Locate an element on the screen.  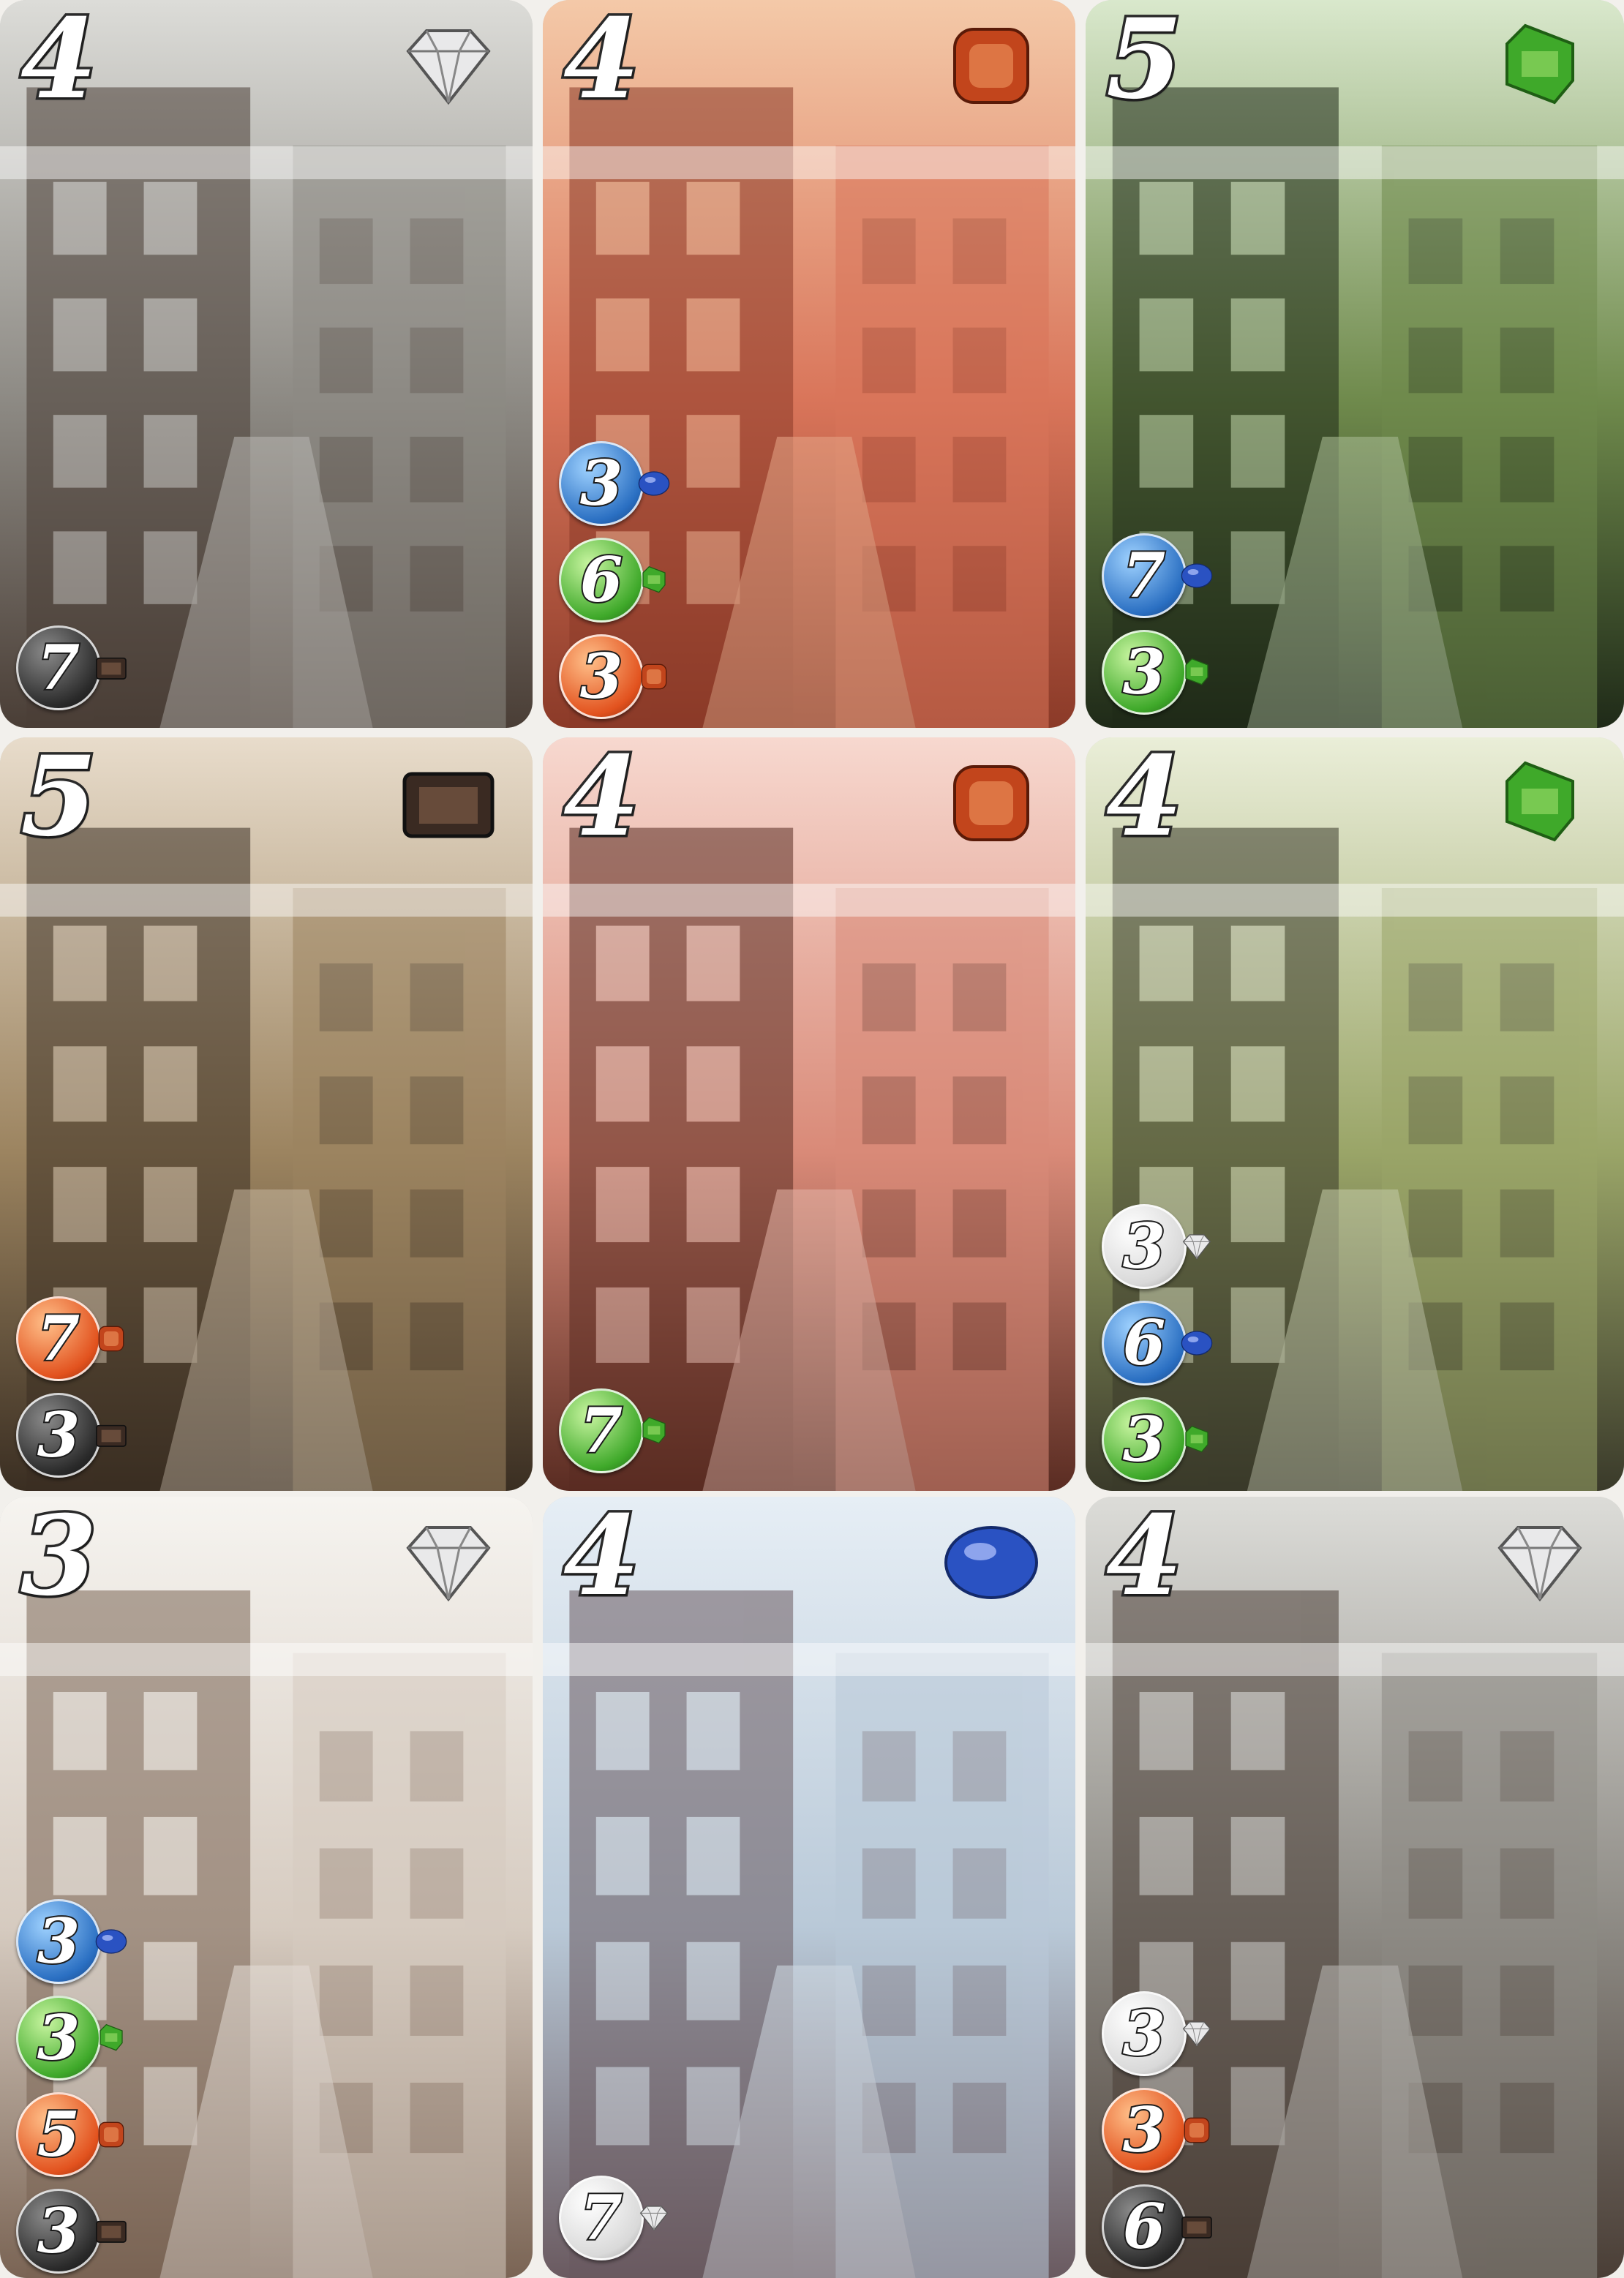
cost-list: 3 3 6 is located at coordinates (1157, 2124).